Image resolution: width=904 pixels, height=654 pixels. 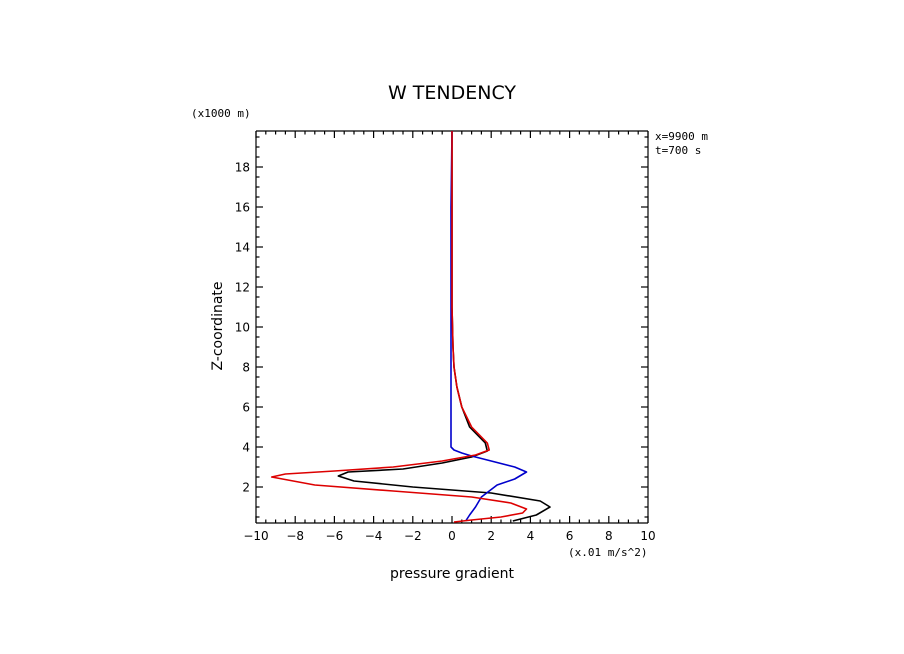 I want to click on y-tick-label: 2, so click(x=246, y=488).